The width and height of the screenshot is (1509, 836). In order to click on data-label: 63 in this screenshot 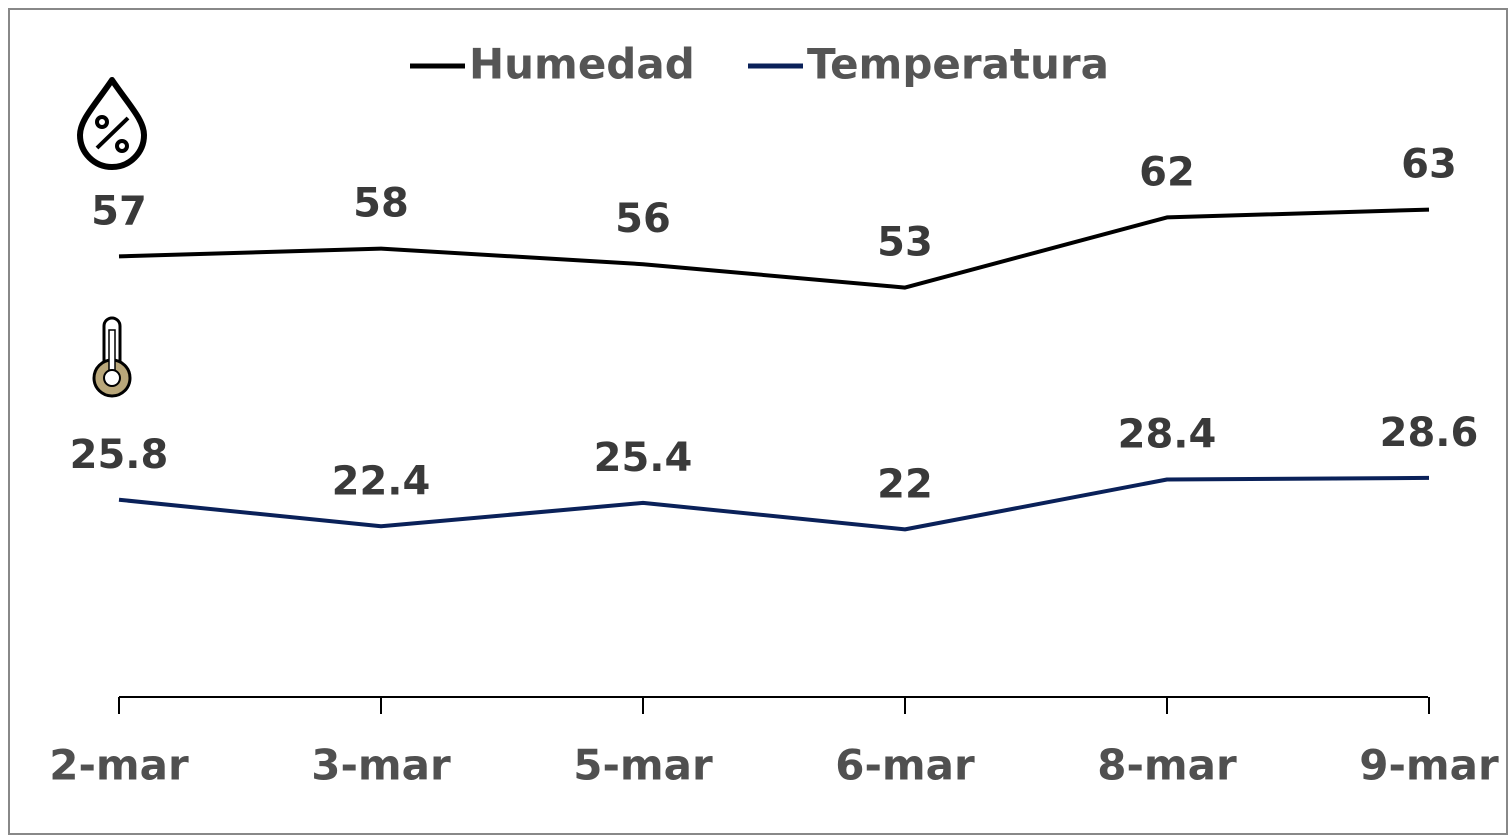, I will do `click(1429, 165)`.